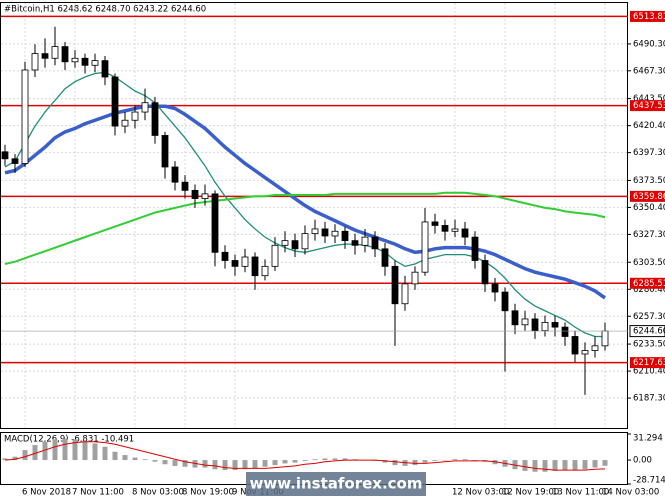 The image size is (665, 499). I want to click on level-label: 6359.86, so click(649, 197).